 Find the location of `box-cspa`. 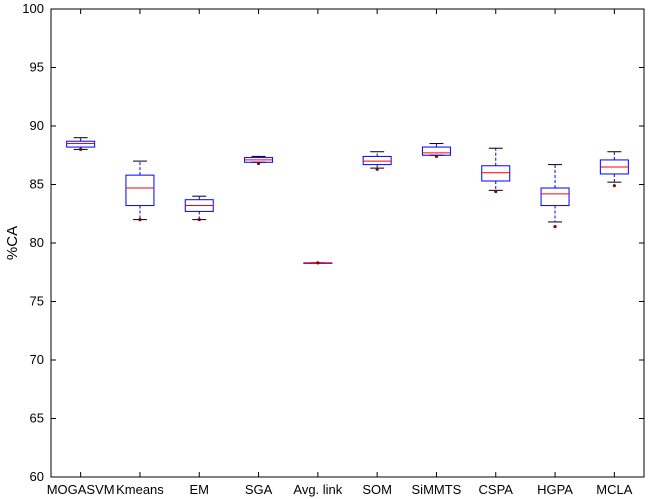

box-cspa is located at coordinates (496, 170).